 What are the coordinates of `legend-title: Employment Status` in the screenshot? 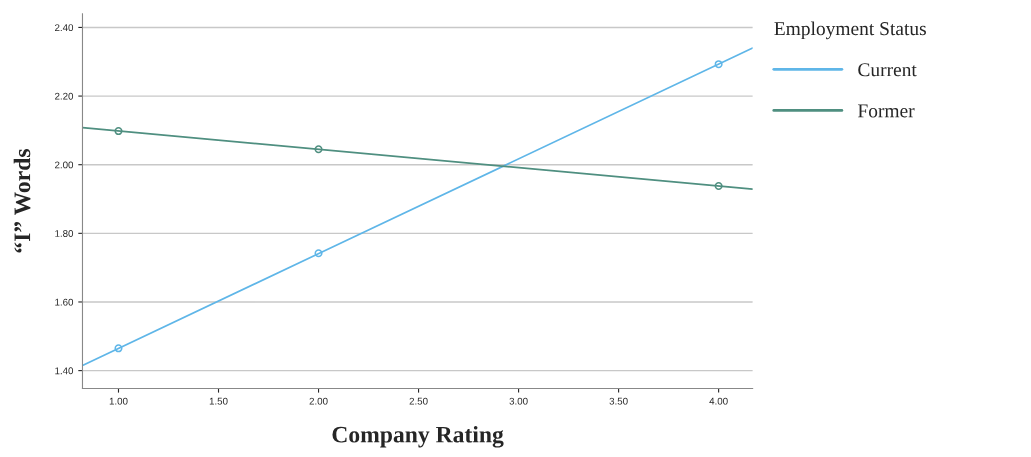 It's located at (850, 30).